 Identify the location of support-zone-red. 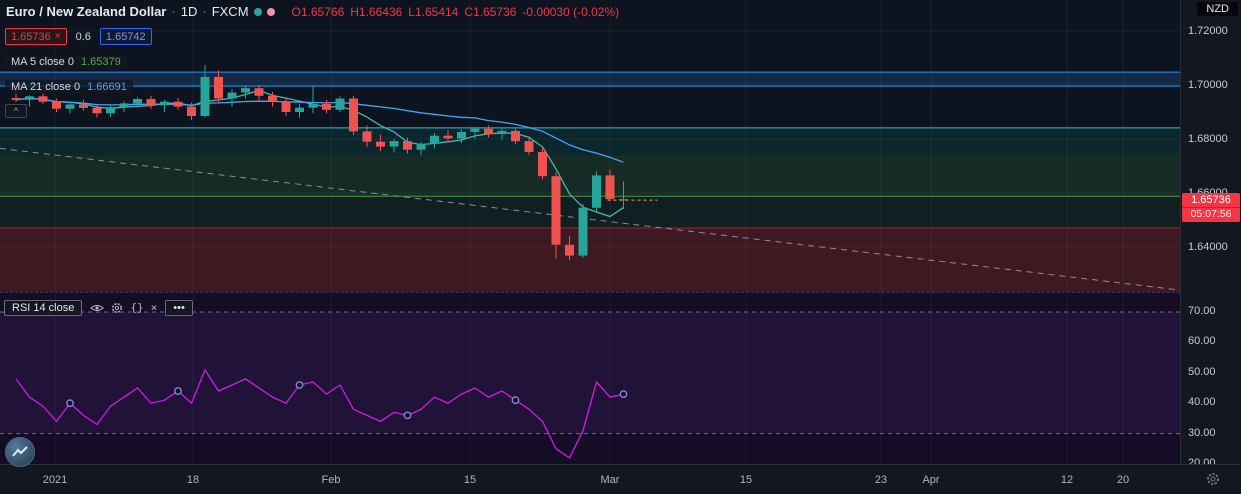
(590, 260).